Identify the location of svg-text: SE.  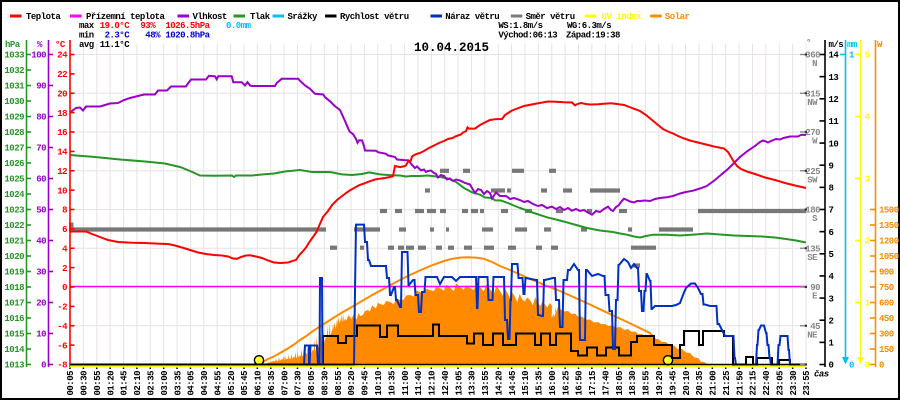
(812, 258).